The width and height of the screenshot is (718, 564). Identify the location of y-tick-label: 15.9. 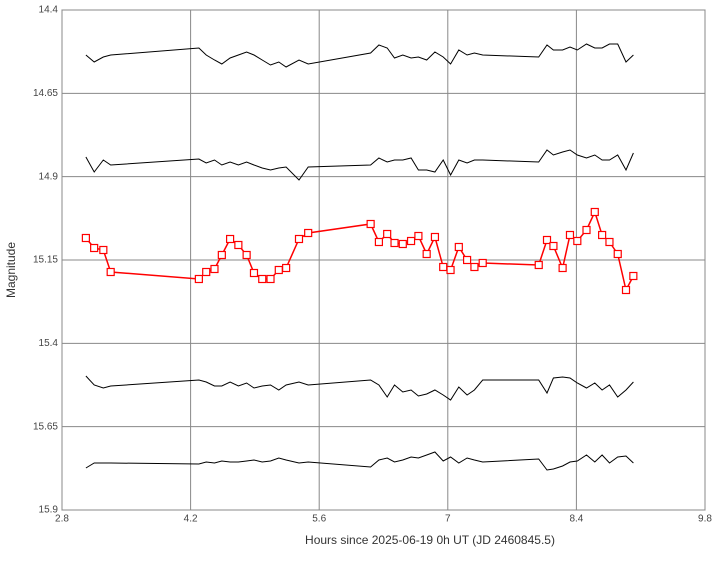
(49, 510).